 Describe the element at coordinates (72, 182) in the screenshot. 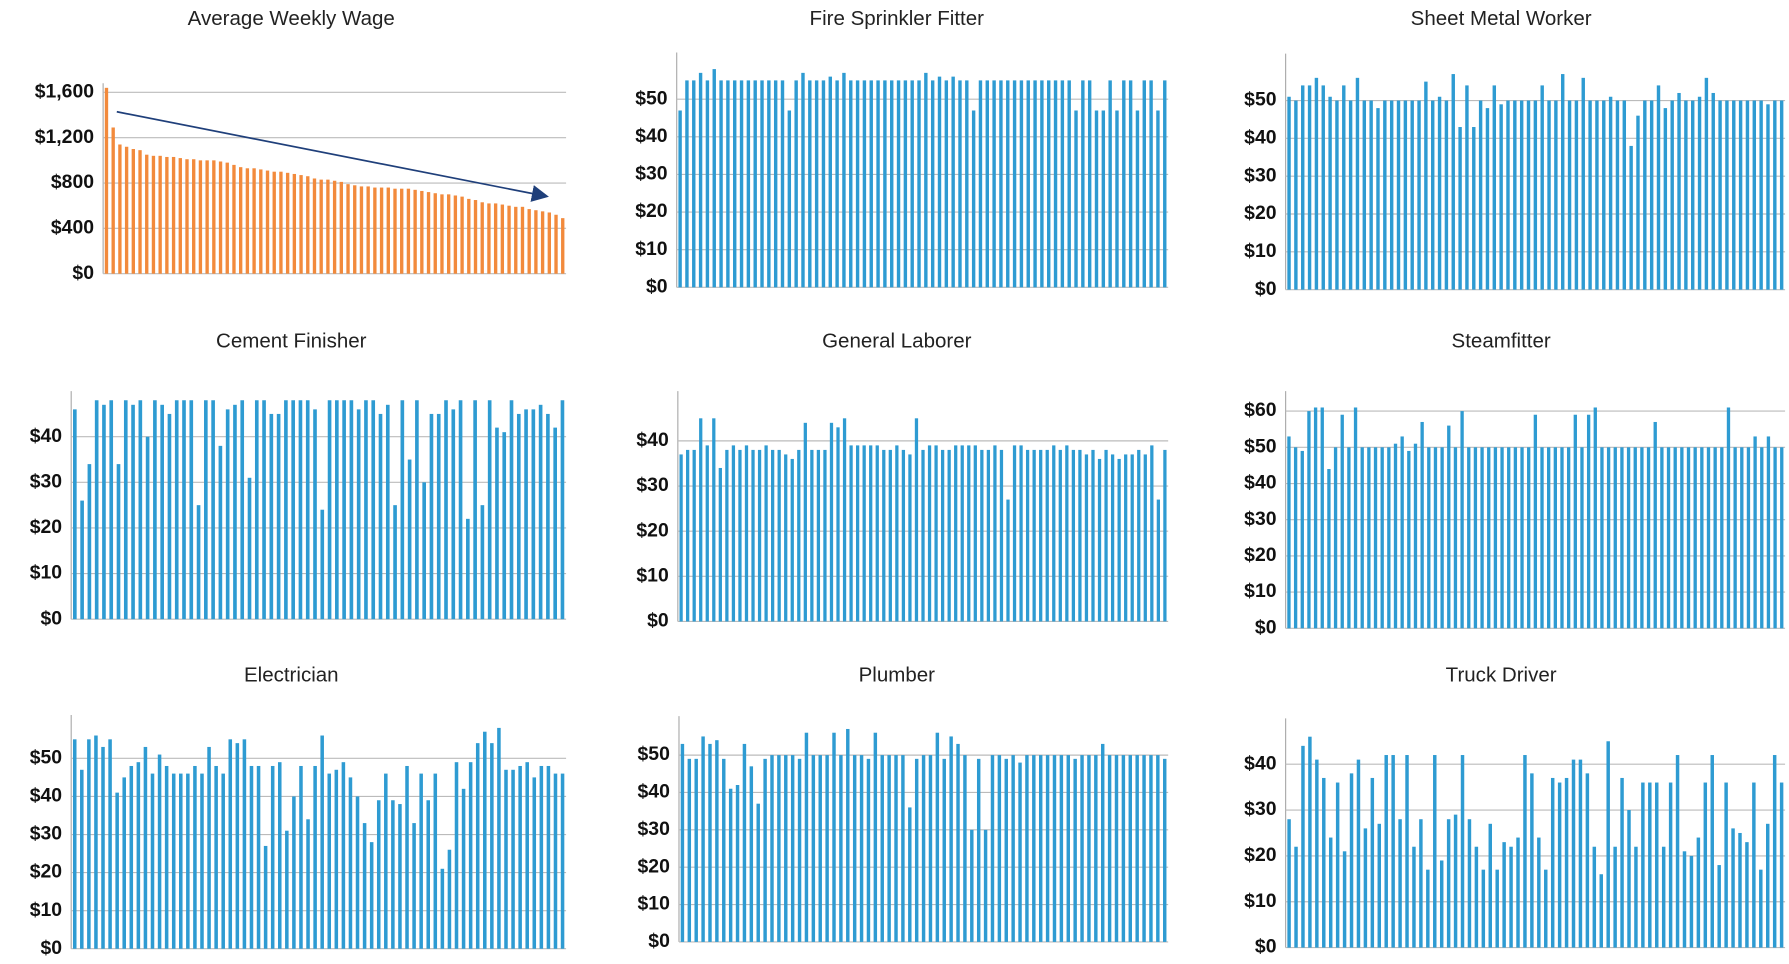

I see `y-tick-label: $800` at that location.